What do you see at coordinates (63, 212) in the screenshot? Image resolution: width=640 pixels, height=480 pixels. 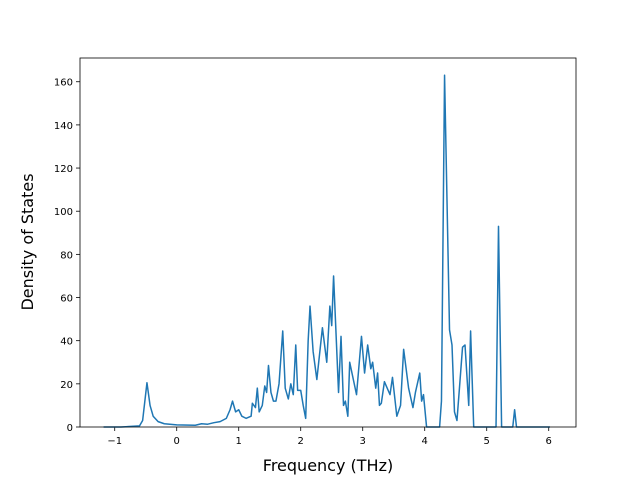 I see `y-tick-label: 100` at bounding box center [63, 212].